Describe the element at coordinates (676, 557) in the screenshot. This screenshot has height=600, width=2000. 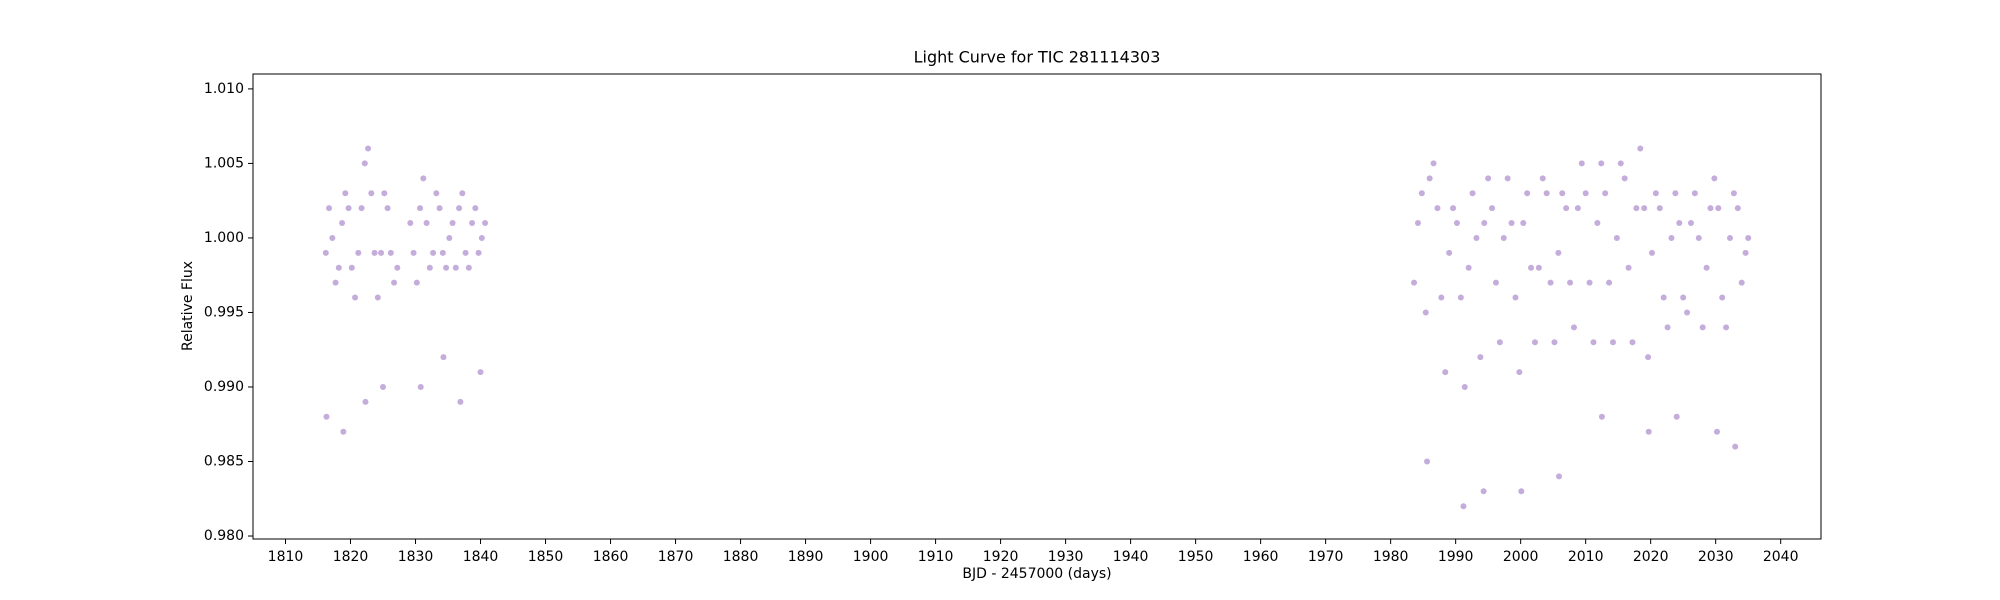
I see `x-tick-label: 1870` at that location.